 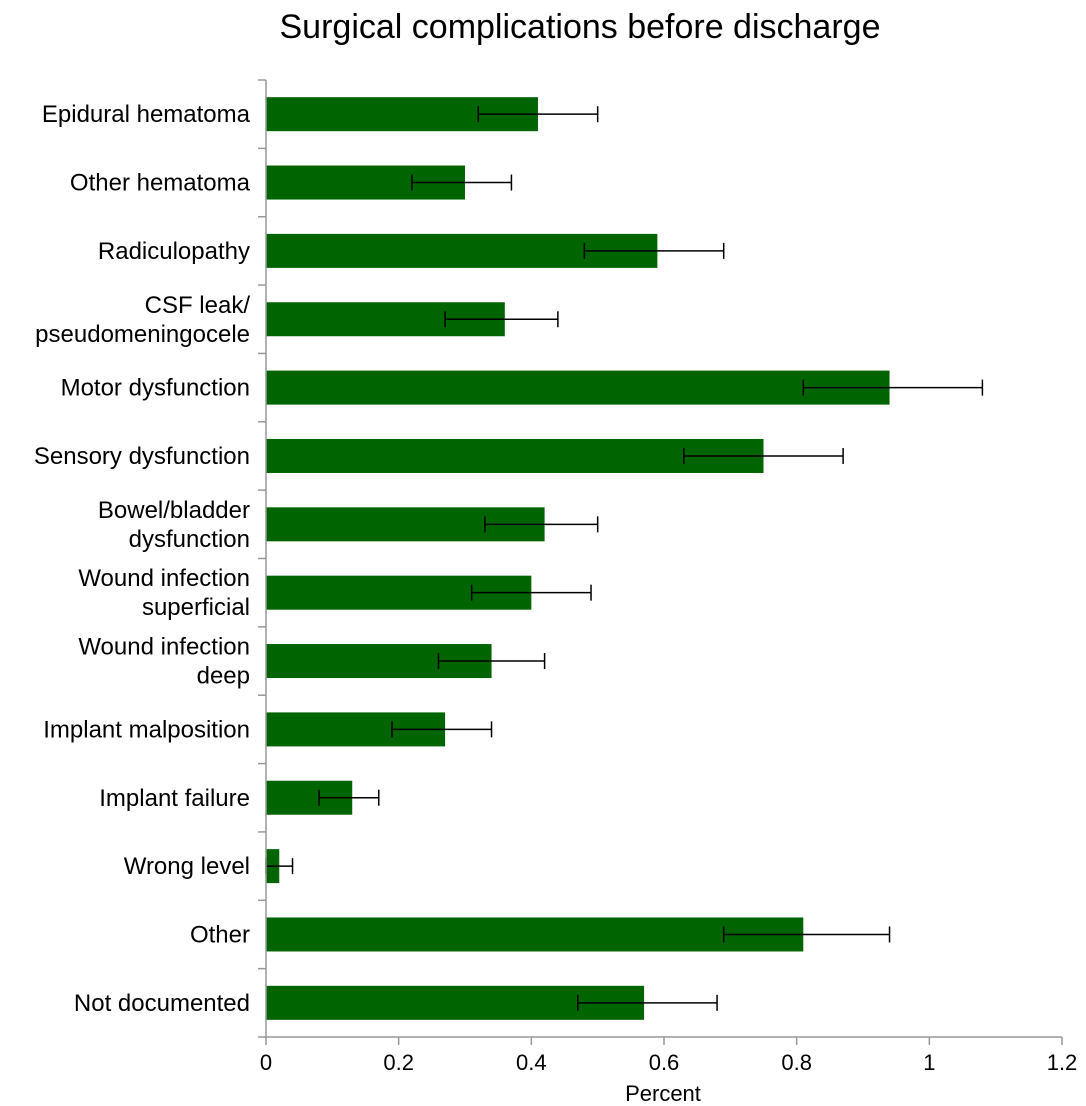 What do you see at coordinates (146, 729) in the screenshot?
I see `category-label: Implant malposition` at bounding box center [146, 729].